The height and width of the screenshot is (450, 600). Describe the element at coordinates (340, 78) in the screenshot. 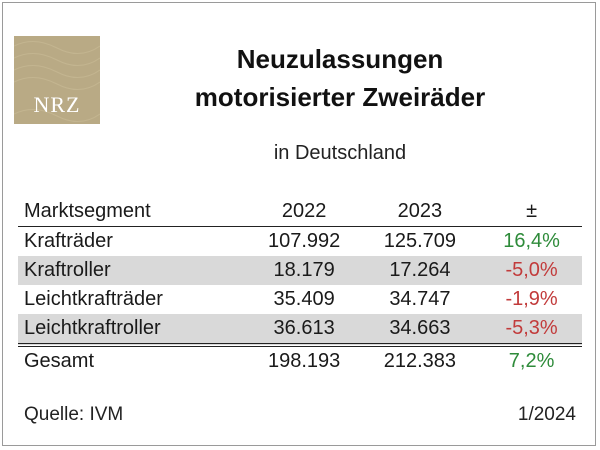

I see `page-title: Neuzulassungen motorisierter Zweiräder` at that location.